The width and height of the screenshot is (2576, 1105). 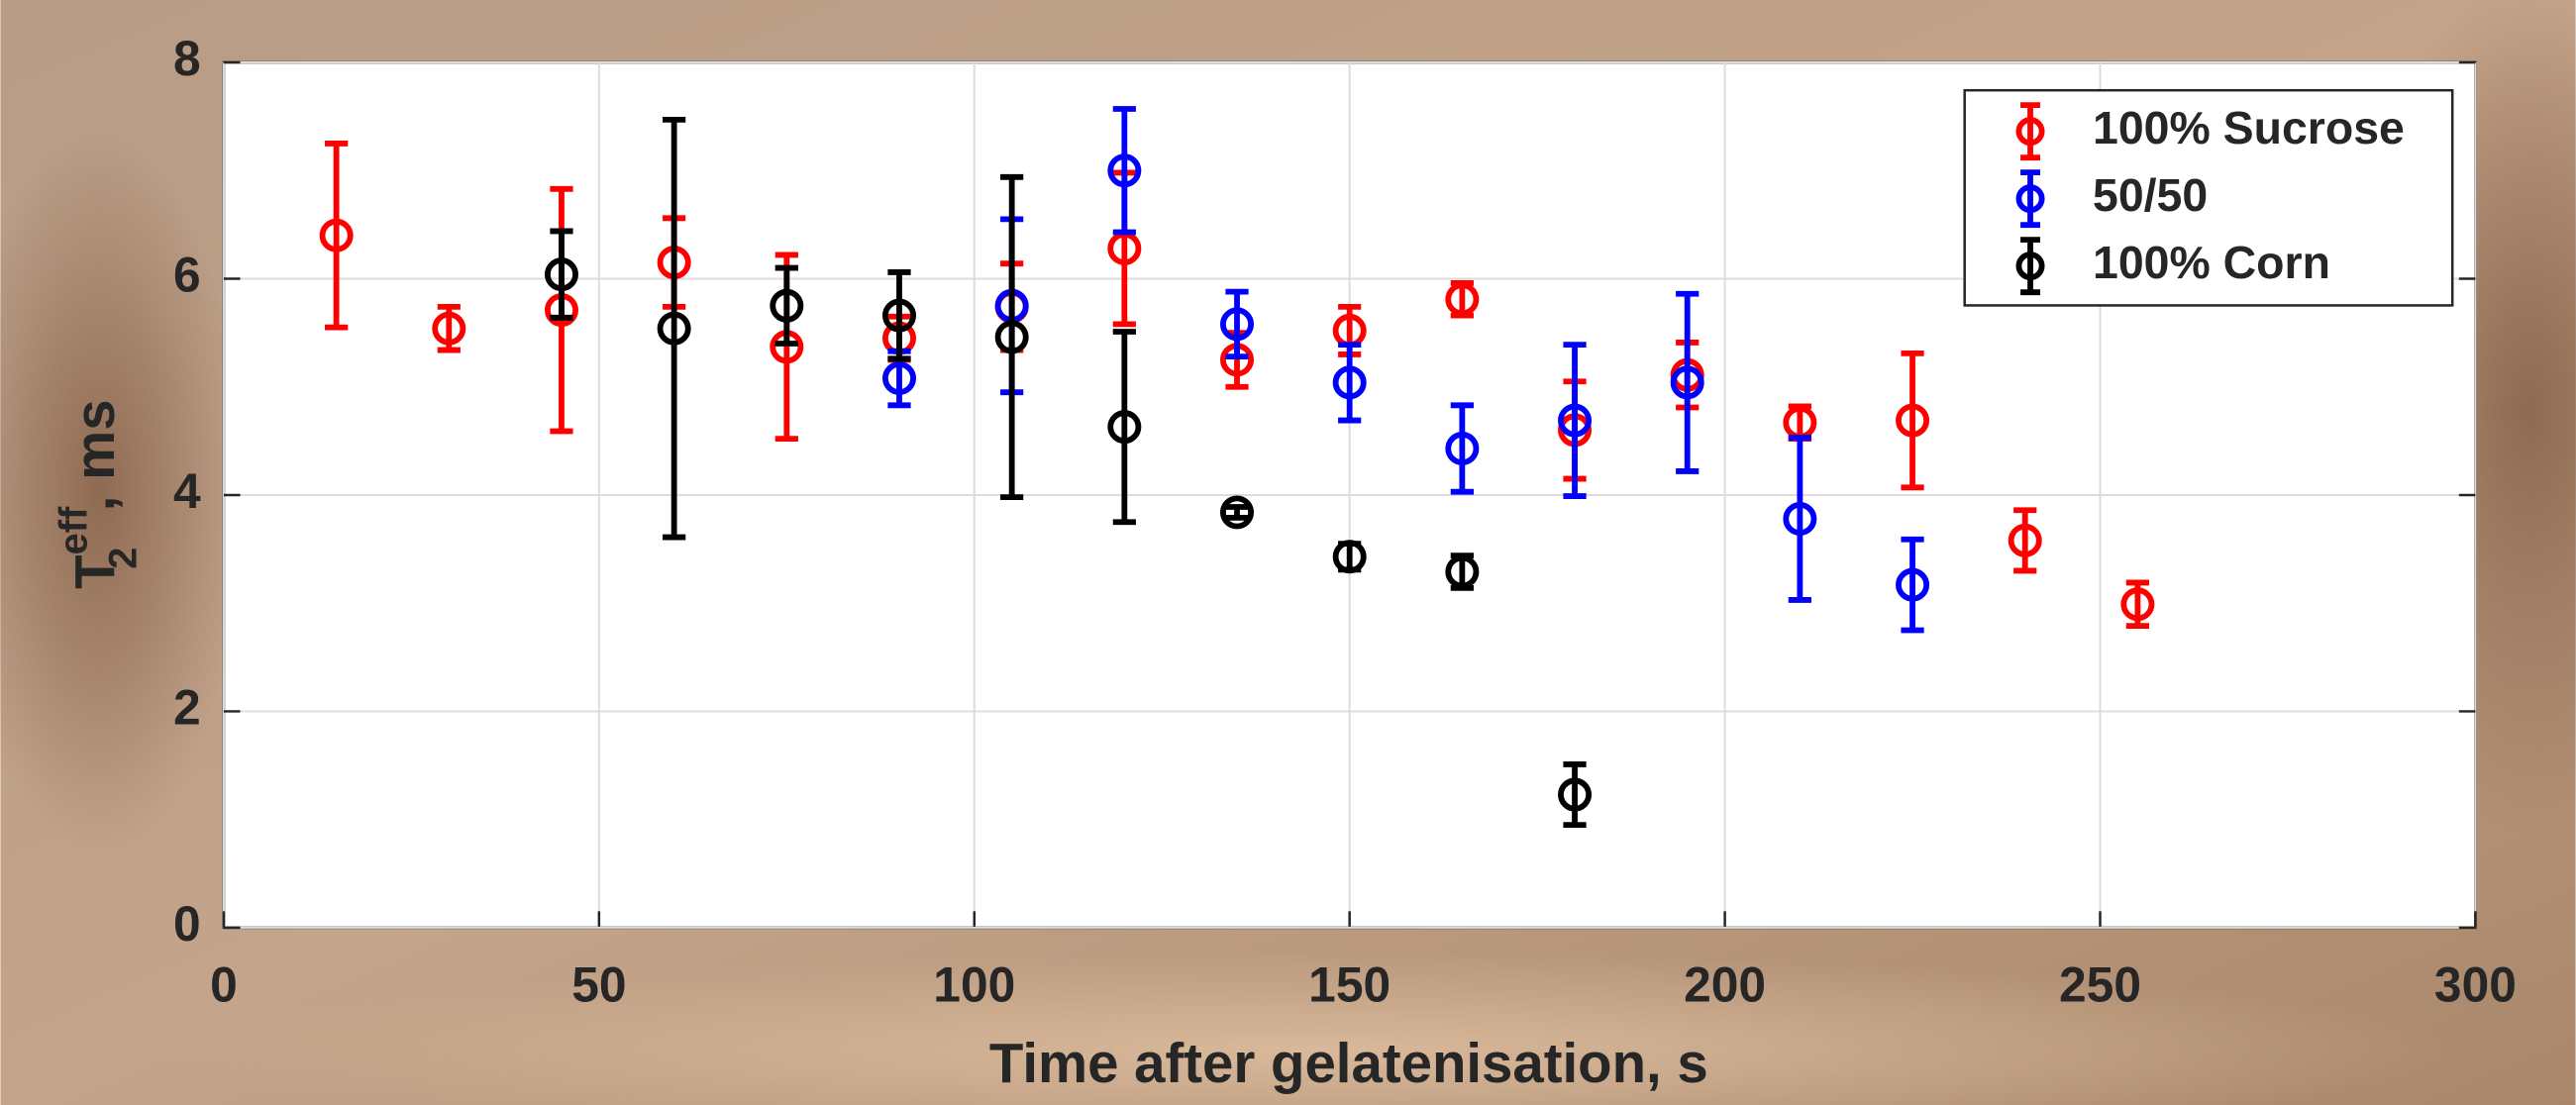 What do you see at coordinates (974, 984) in the screenshot?
I see `x-tick-label: 100` at bounding box center [974, 984].